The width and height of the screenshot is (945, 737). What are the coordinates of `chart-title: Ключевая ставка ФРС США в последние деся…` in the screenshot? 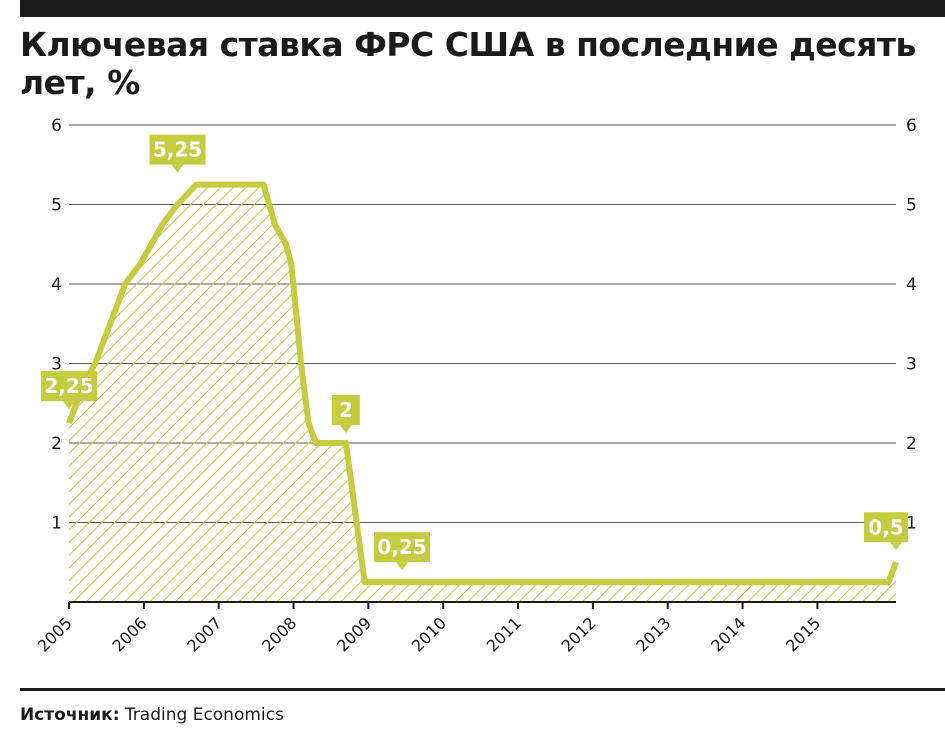 It's located at (468, 63).